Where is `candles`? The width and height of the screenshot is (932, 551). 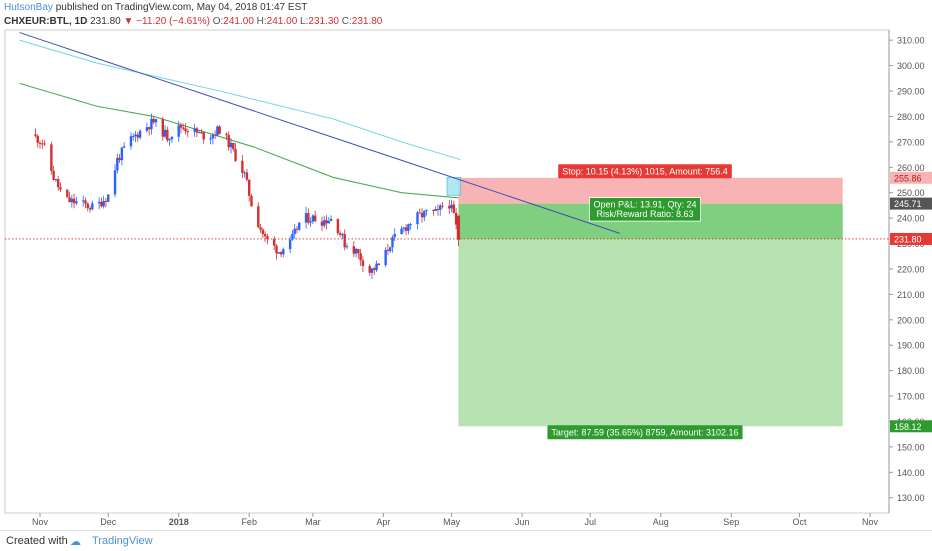 candles is located at coordinates (247, 196).